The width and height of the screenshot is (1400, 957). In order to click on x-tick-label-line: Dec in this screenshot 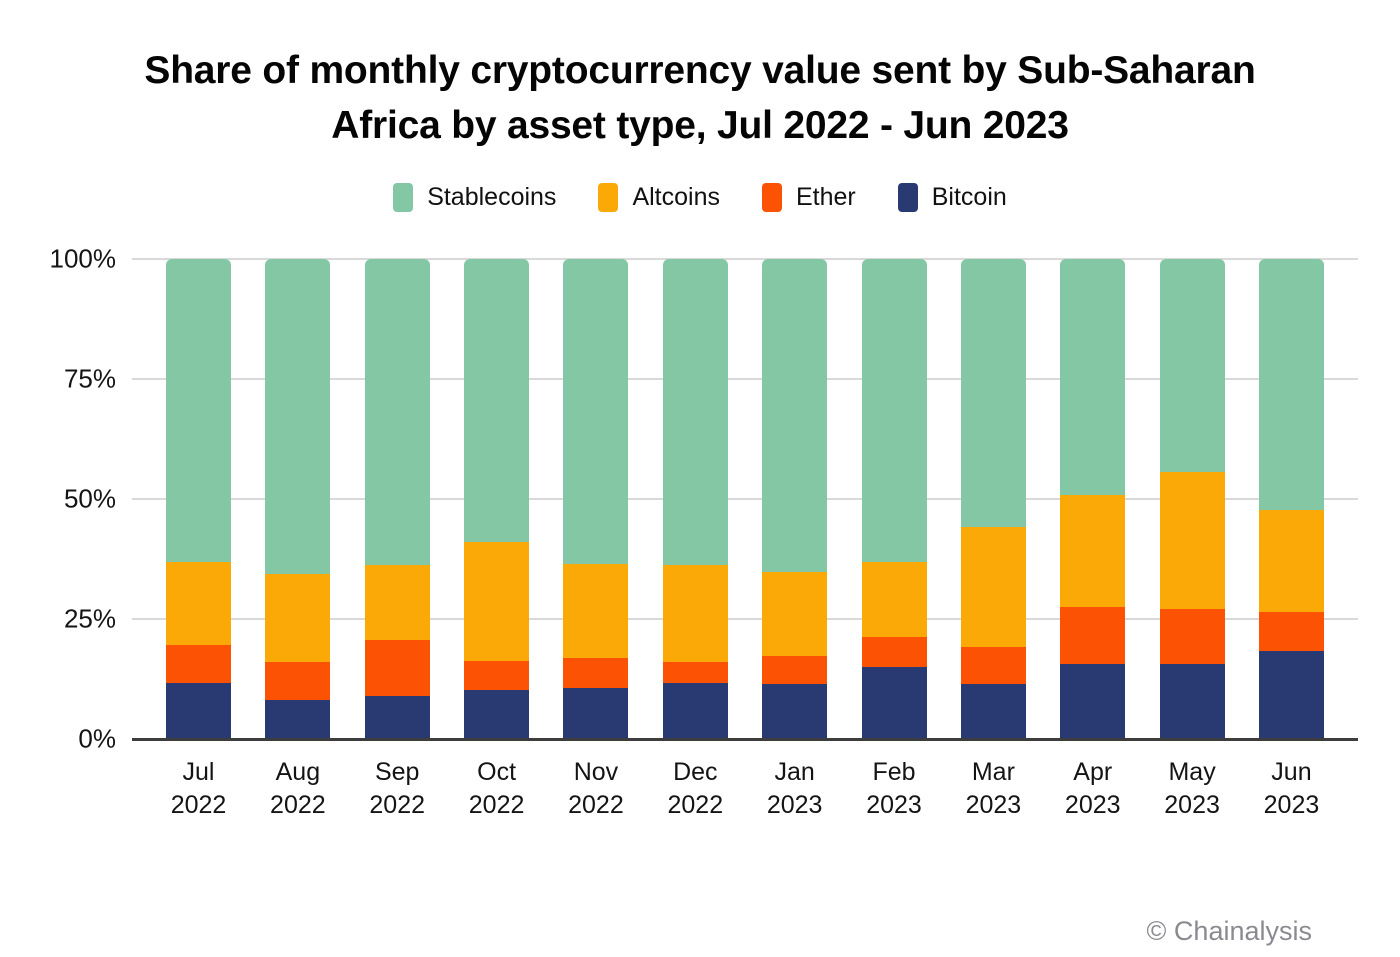, I will do `click(695, 772)`.